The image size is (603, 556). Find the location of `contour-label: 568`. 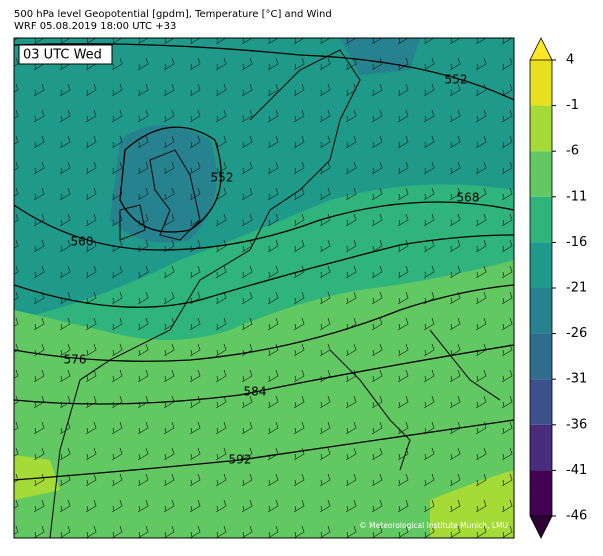

contour-label: 568 is located at coordinates (468, 198).